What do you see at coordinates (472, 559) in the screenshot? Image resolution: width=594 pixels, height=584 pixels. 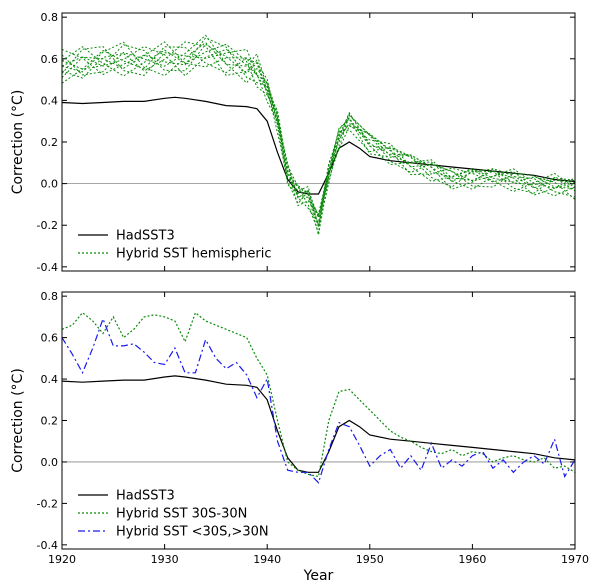 I see `x-tick-label: 1960` at bounding box center [472, 559].